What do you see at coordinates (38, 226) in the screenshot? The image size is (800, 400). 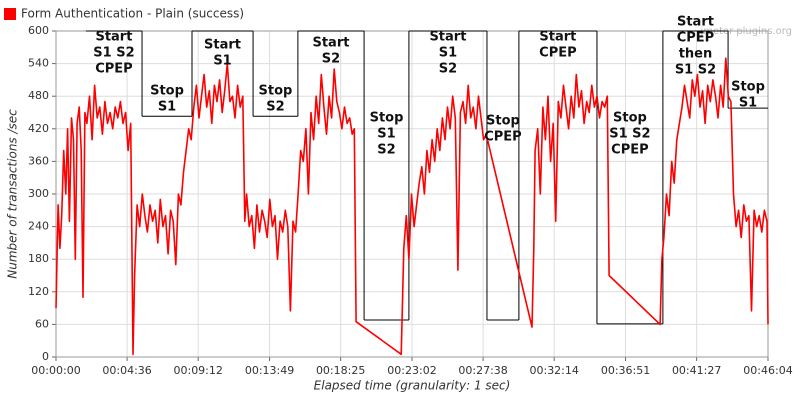 I see `y-tick-label: 240` at bounding box center [38, 226].